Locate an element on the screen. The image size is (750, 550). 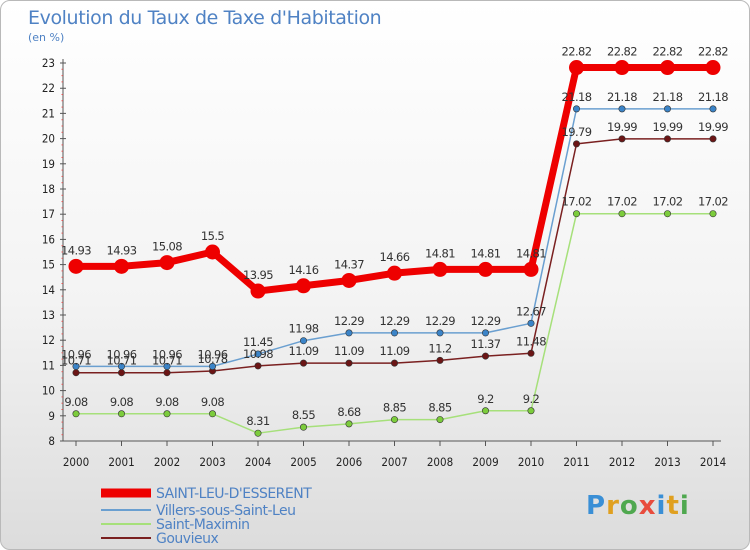
x-tick-label: 2009 is located at coordinates (485, 462).